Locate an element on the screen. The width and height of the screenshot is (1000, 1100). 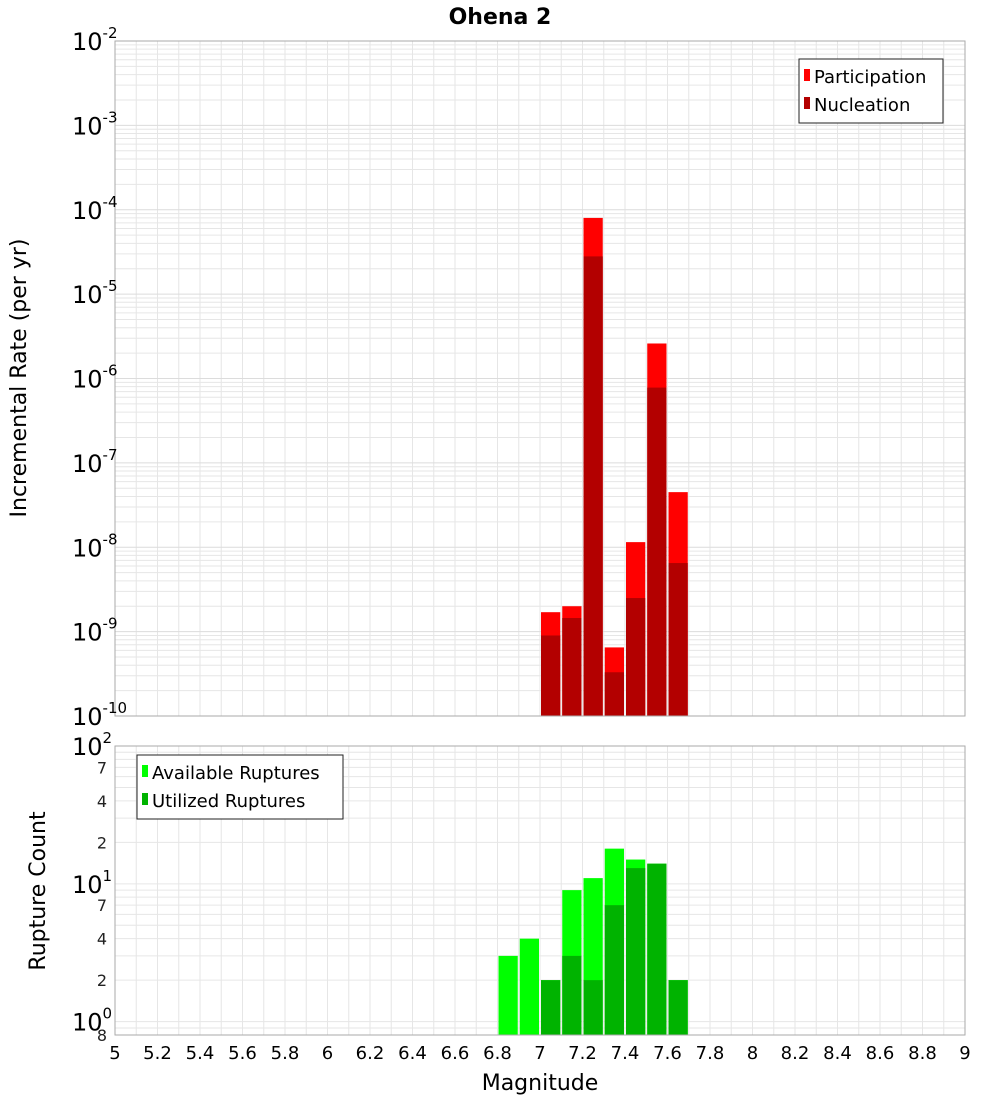
x-tick-label: 8.2 is located at coordinates (795, 1053).